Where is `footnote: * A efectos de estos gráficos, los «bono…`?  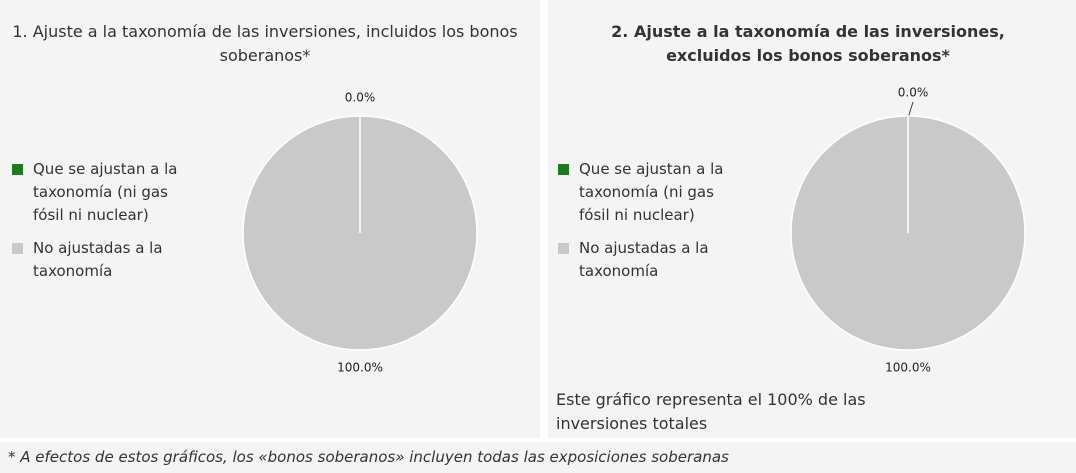 footnote: * A efectos de estos gráficos, los «bono… is located at coordinates (538, 457).